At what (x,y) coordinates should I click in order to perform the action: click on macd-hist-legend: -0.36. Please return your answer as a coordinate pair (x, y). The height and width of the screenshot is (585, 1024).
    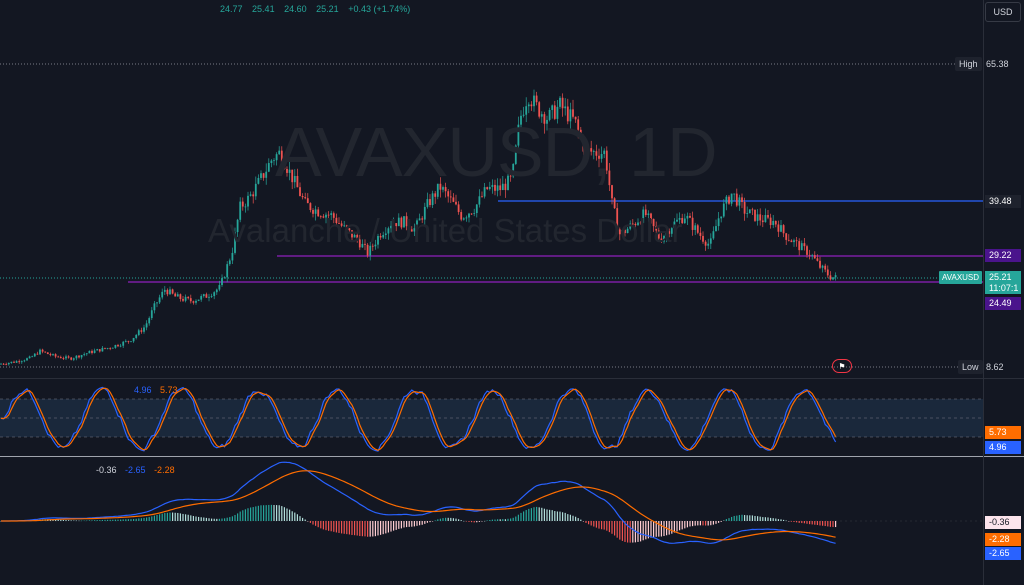
    Looking at the image, I should click on (106, 470).